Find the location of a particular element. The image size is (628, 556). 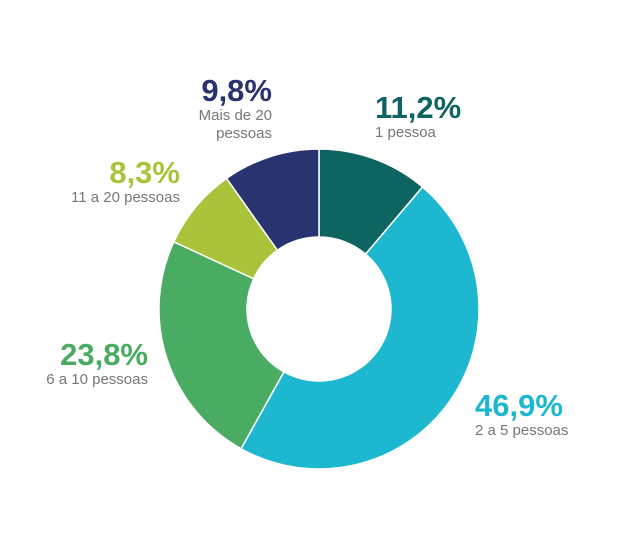

slice-label: 46,9% 2 a 5 pessoas is located at coordinates (550, 415).